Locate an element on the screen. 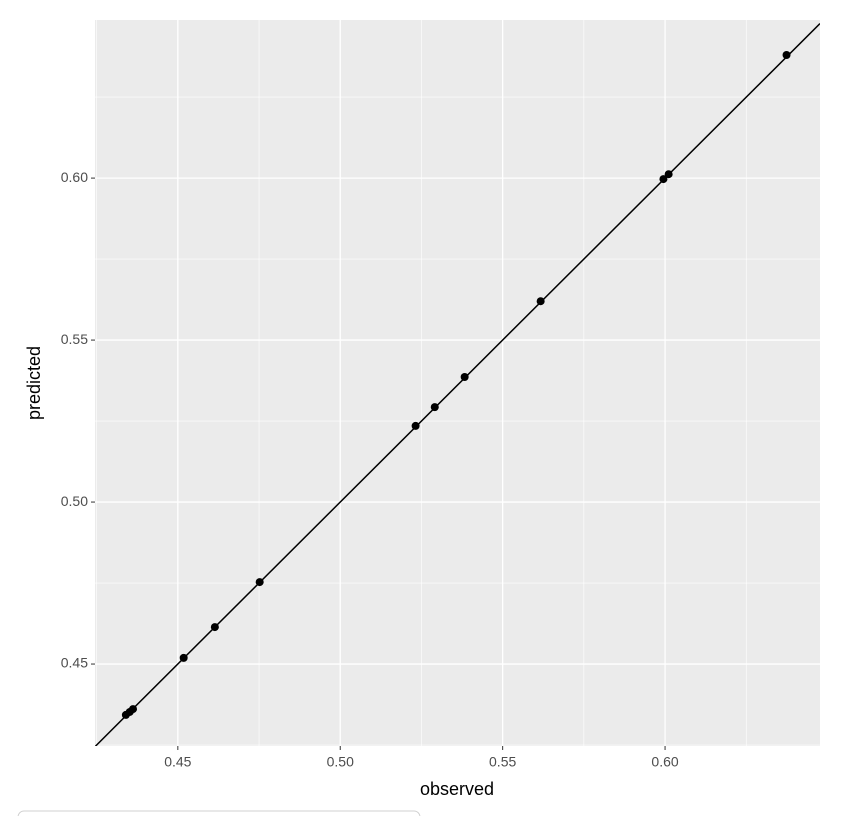 This screenshot has width=866, height=816. y-tick-label: 0.50 is located at coordinates (74, 501).